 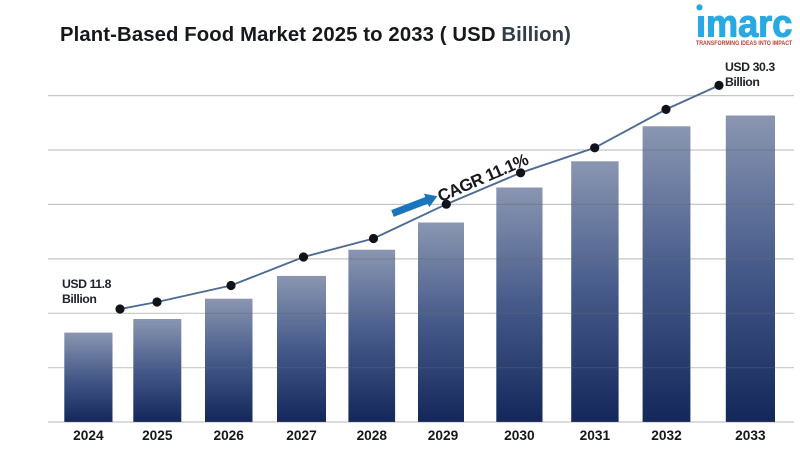 I want to click on svg-text: ımarc, so click(x=744, y=24).